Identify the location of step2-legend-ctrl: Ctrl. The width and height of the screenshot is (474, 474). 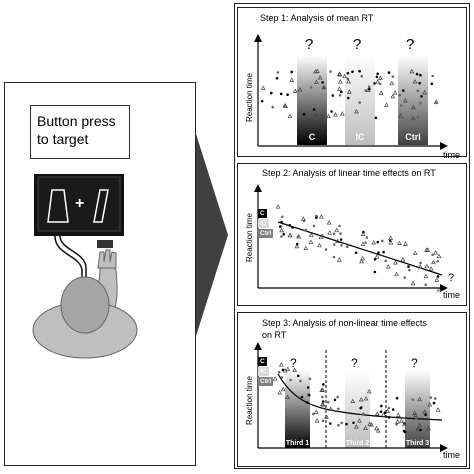
(266, 233).